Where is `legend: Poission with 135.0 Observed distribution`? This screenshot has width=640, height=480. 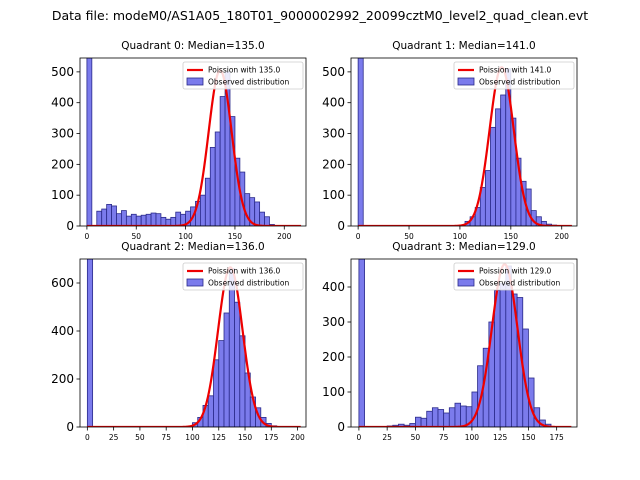
legend: Poission with 135.0 Observed distribution is located at coordinates (243, 75).